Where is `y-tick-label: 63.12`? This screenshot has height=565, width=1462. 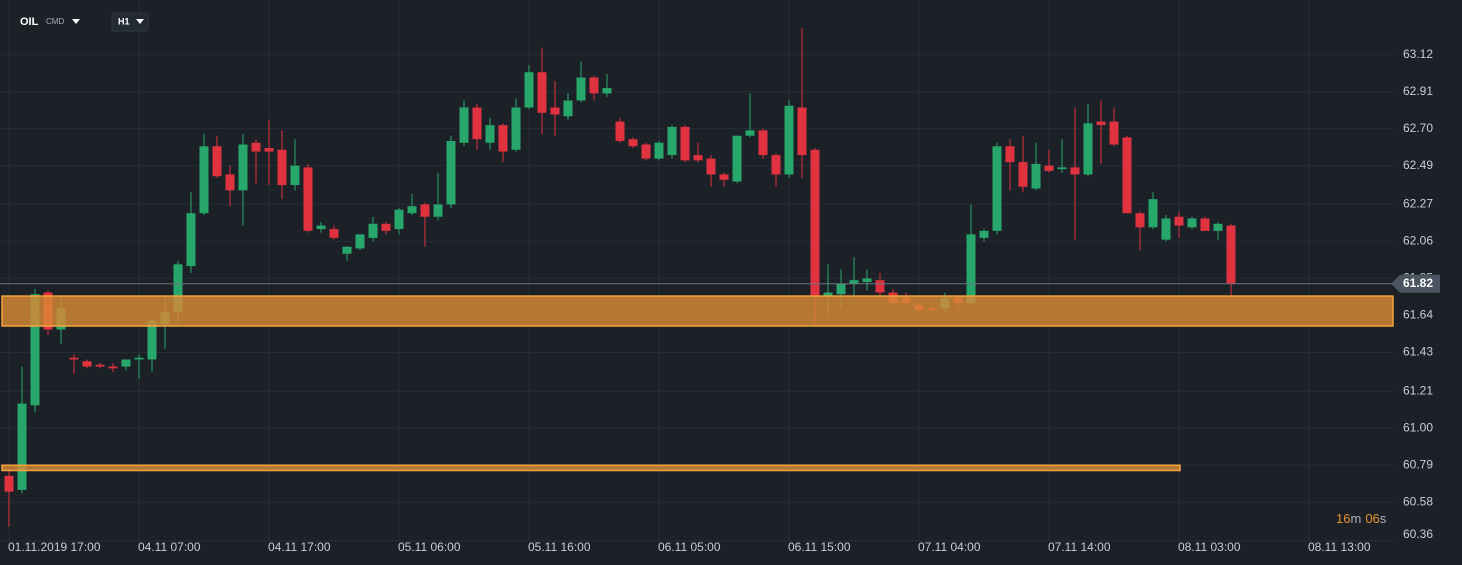 y-tick-label: 63.12 is located at coordinates (1418, 54).